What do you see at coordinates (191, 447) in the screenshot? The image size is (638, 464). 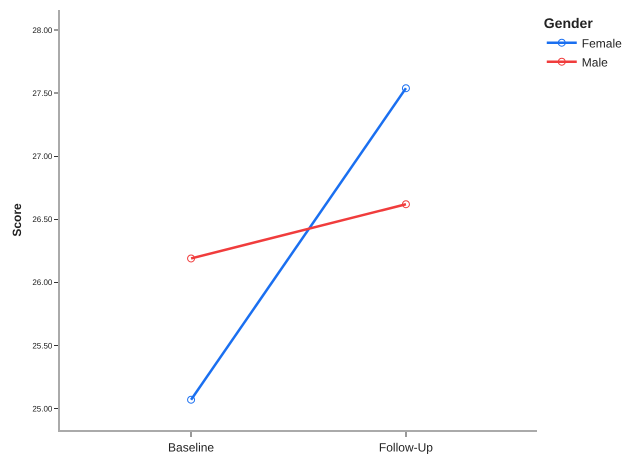 I see `x-tick-label: Baseline` at bounding box center [191, 447].